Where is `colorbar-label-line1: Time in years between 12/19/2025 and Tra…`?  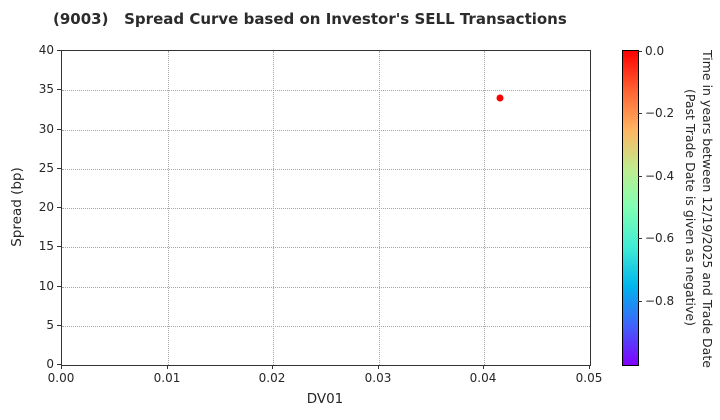 colorbar-label-line1: Time in years between 12/19/2025 and Tra… is located at coordinates (707, 209).